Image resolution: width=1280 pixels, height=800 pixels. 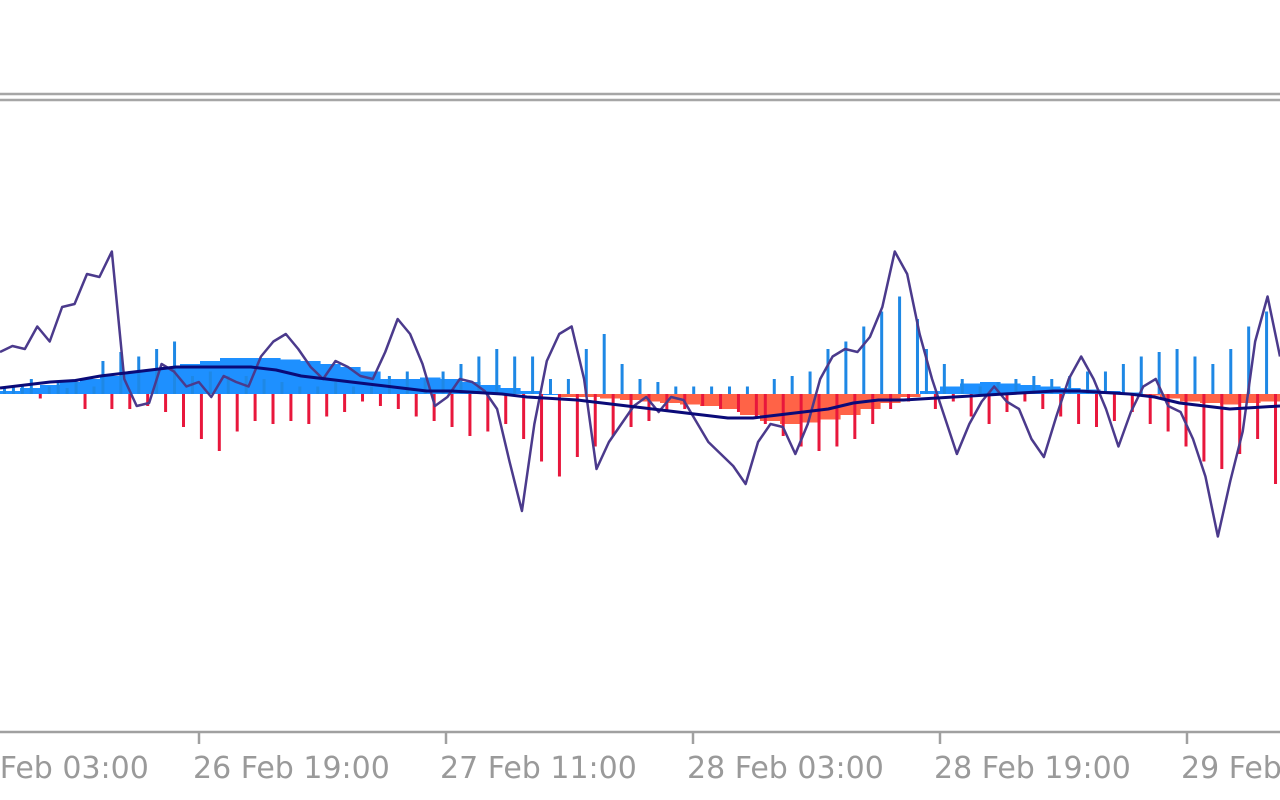 I want to click on chart-top-border, so click(x=640, y=97).